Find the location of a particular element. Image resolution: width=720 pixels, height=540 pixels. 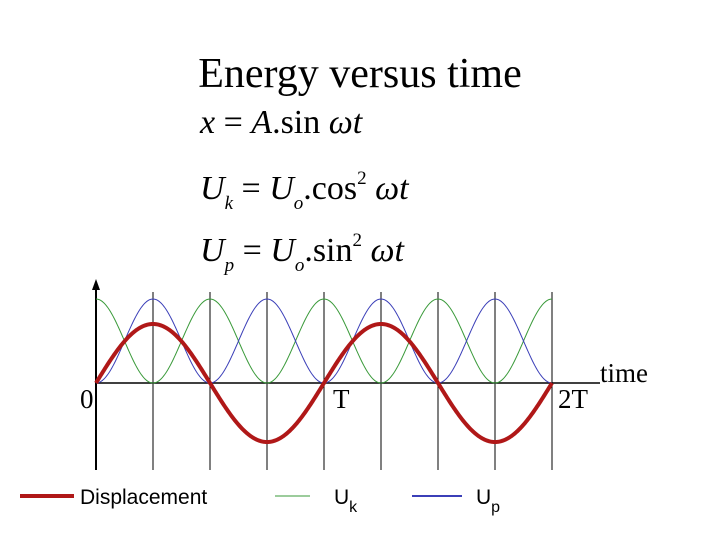

eq-up-lhs-sub: p is located at coordinates (229, 265).